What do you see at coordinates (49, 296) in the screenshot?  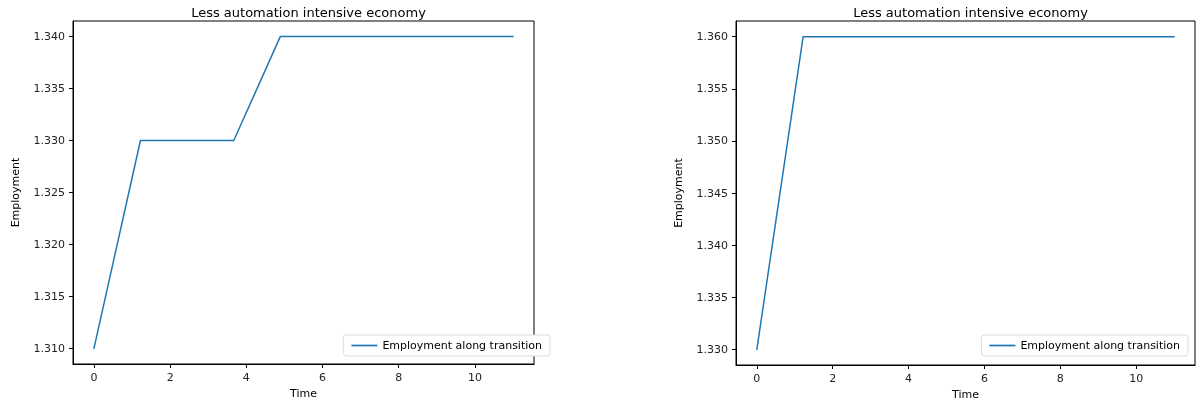 I see `y-tick-label: 1.315` at bounding box center [49, 296].